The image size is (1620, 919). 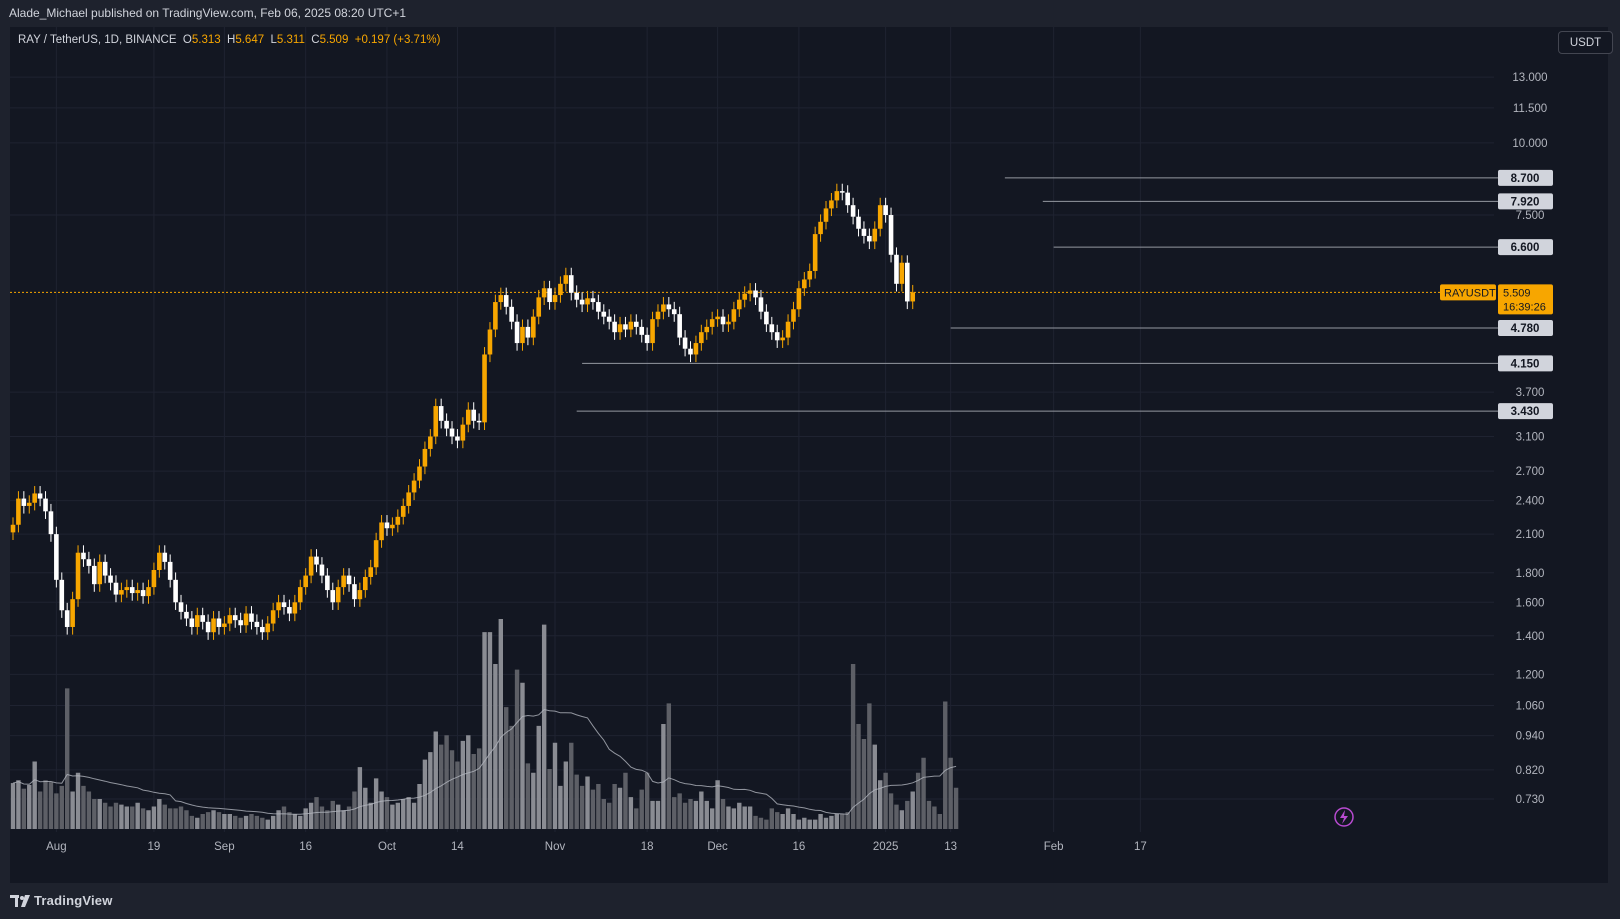 What do you see at coordinates (1525, 299) in the screenshot?
I see `price-tag-bg` at bounding box center [1525, 299].